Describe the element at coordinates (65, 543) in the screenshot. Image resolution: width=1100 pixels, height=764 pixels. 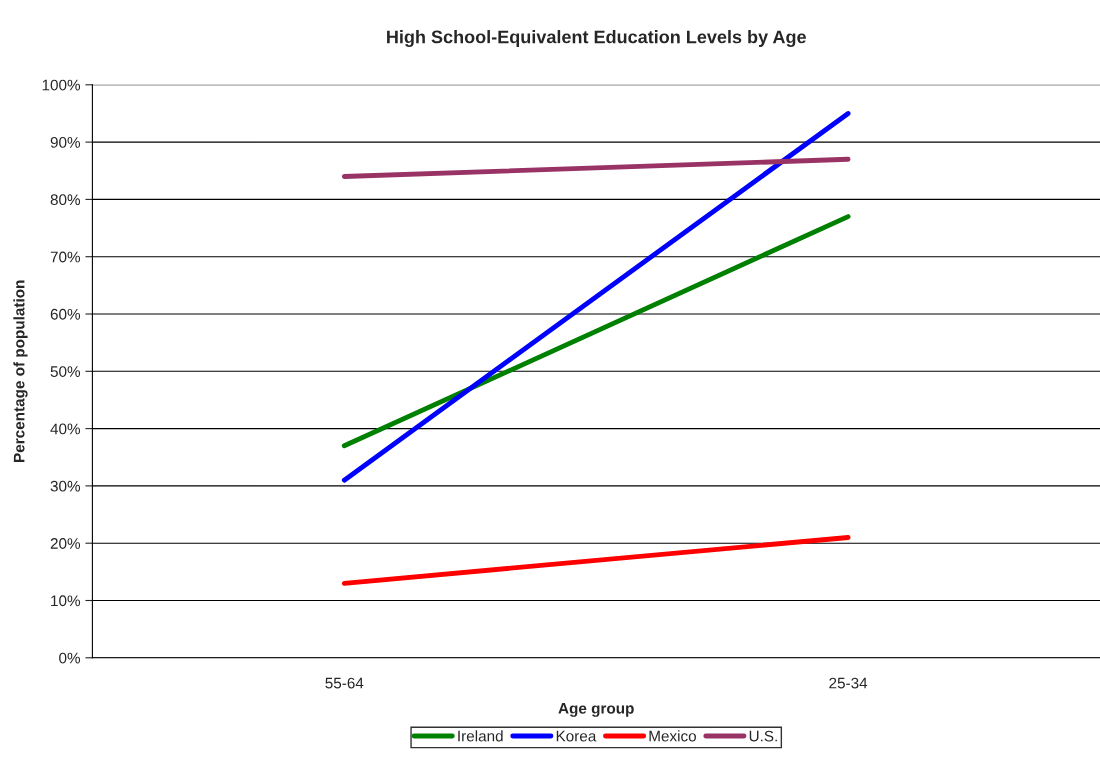
I see `y-tick-label: 20%` at that location.